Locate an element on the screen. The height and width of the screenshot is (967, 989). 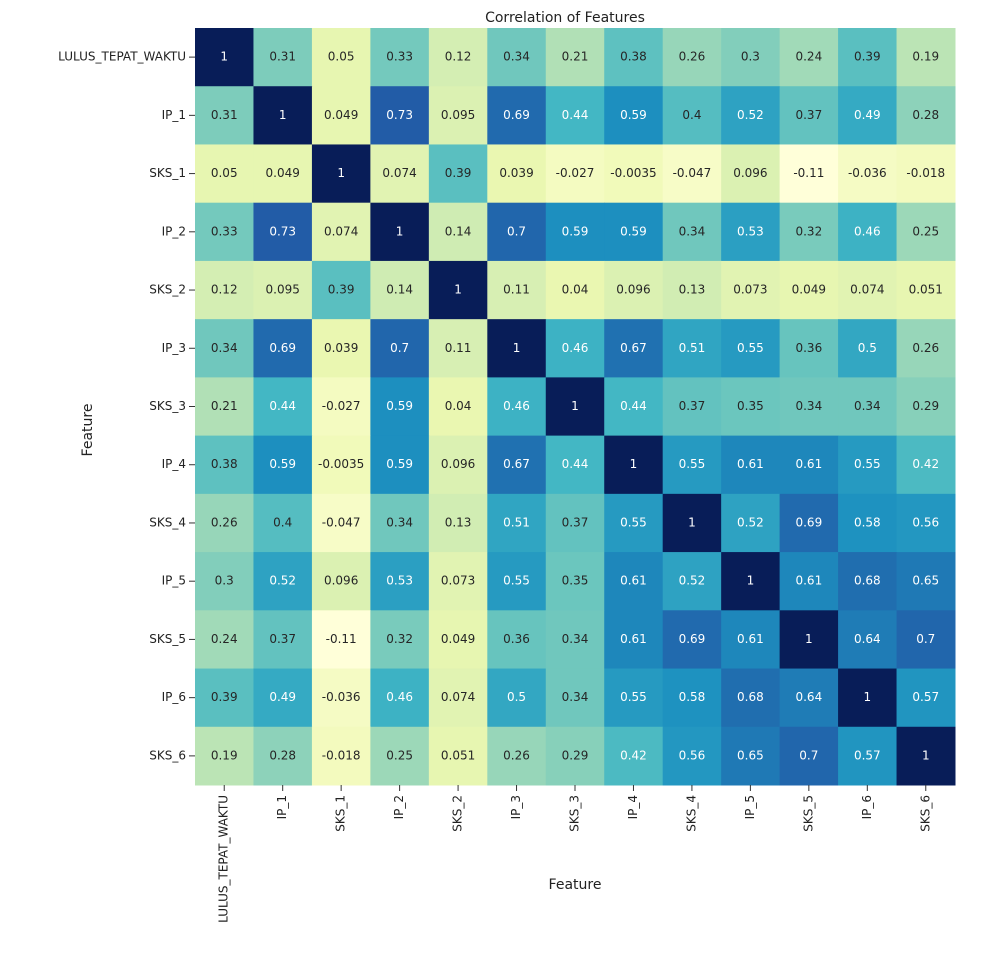
cell-label: 0.56 is located at coordinates (925, 522).